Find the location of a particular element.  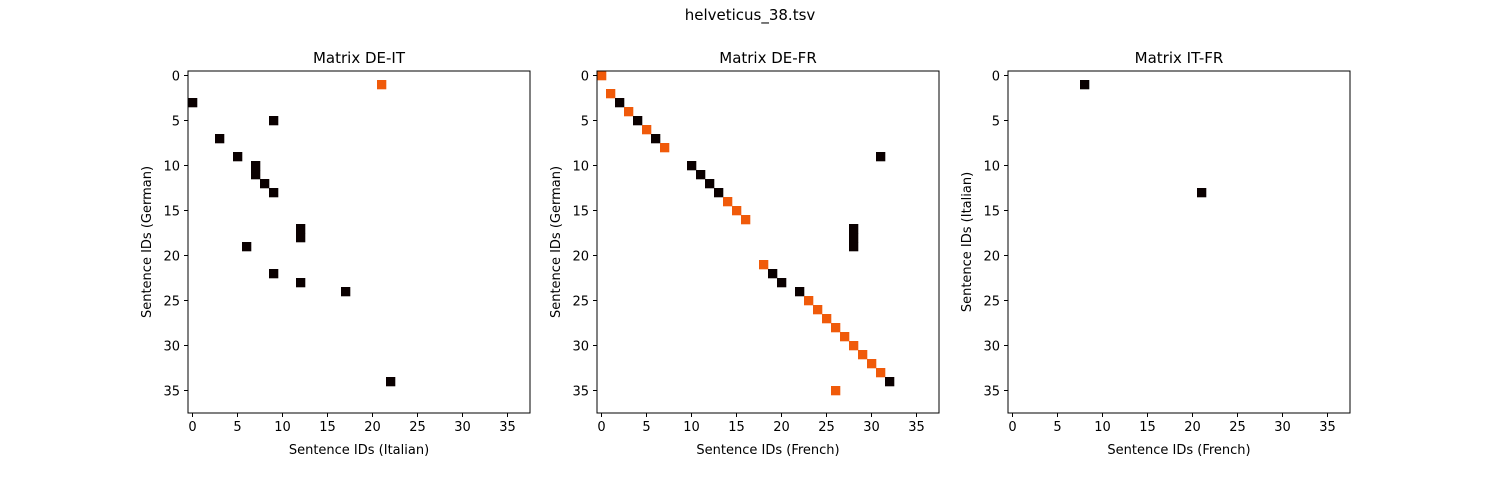

panel-title: Matrix DE-IT is located at coordinates (359, 58).